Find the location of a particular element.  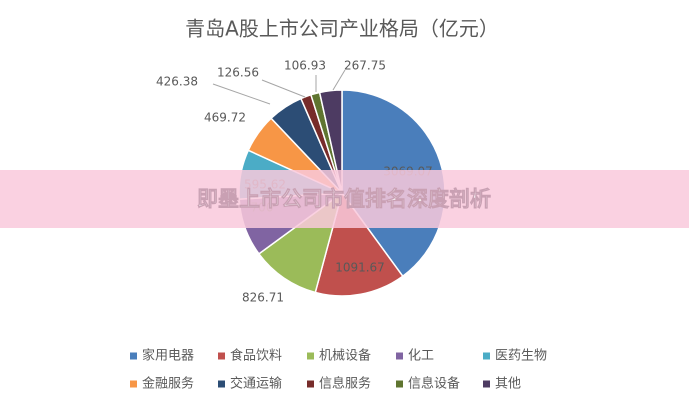

pie-slice is located at coordinates (330, 141).